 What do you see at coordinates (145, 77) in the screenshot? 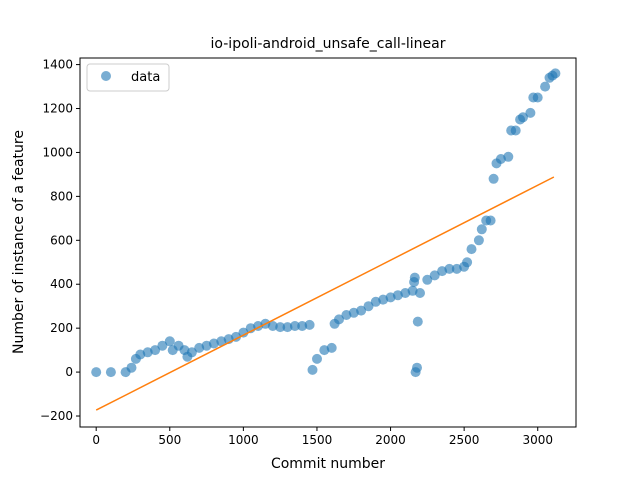
I see `legend-label-data: data` at bounding box center [145, 77].